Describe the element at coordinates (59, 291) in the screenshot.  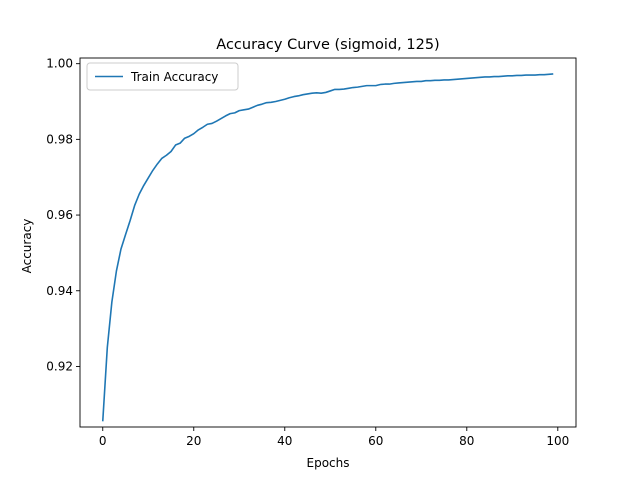
I see `y-tick-label: 0.94` at that location.